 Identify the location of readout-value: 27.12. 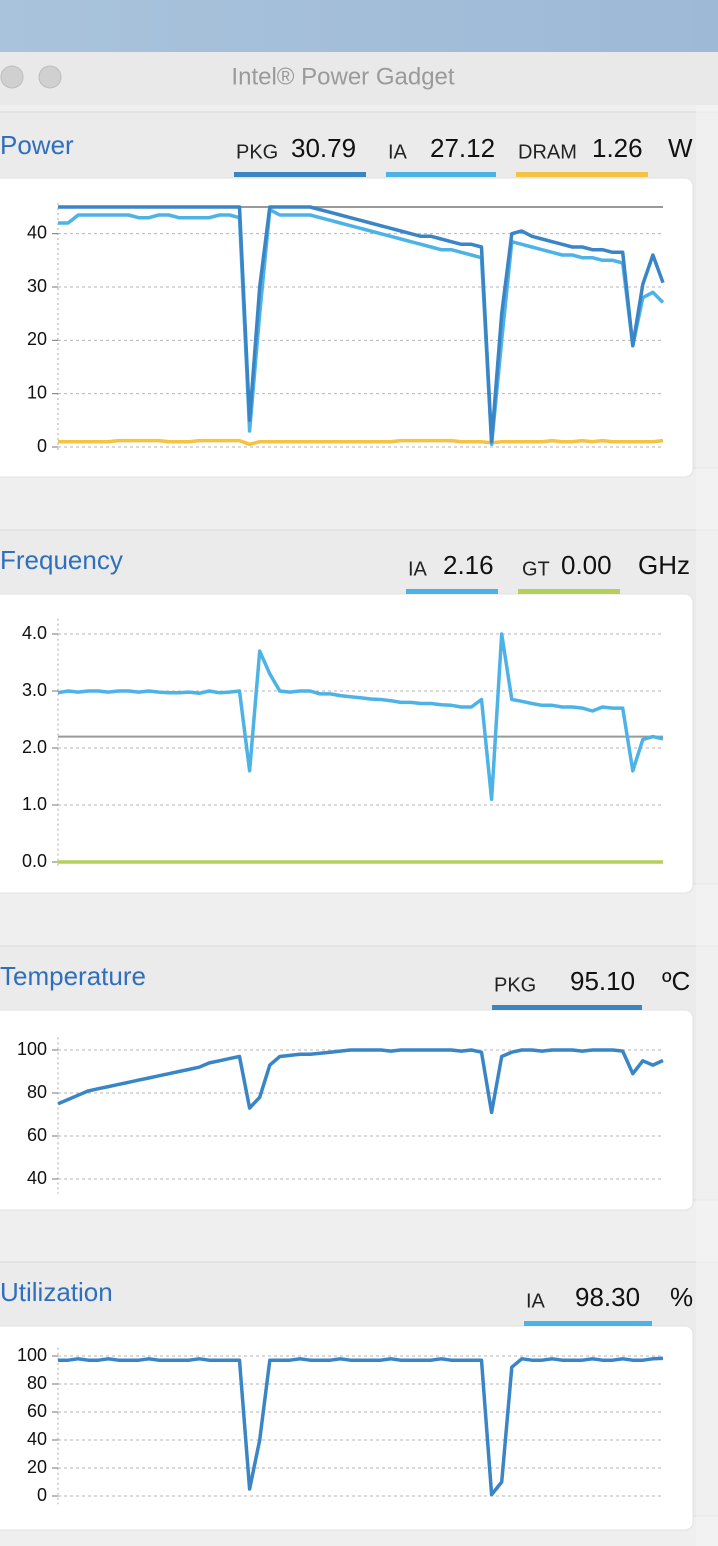
(462, 148).